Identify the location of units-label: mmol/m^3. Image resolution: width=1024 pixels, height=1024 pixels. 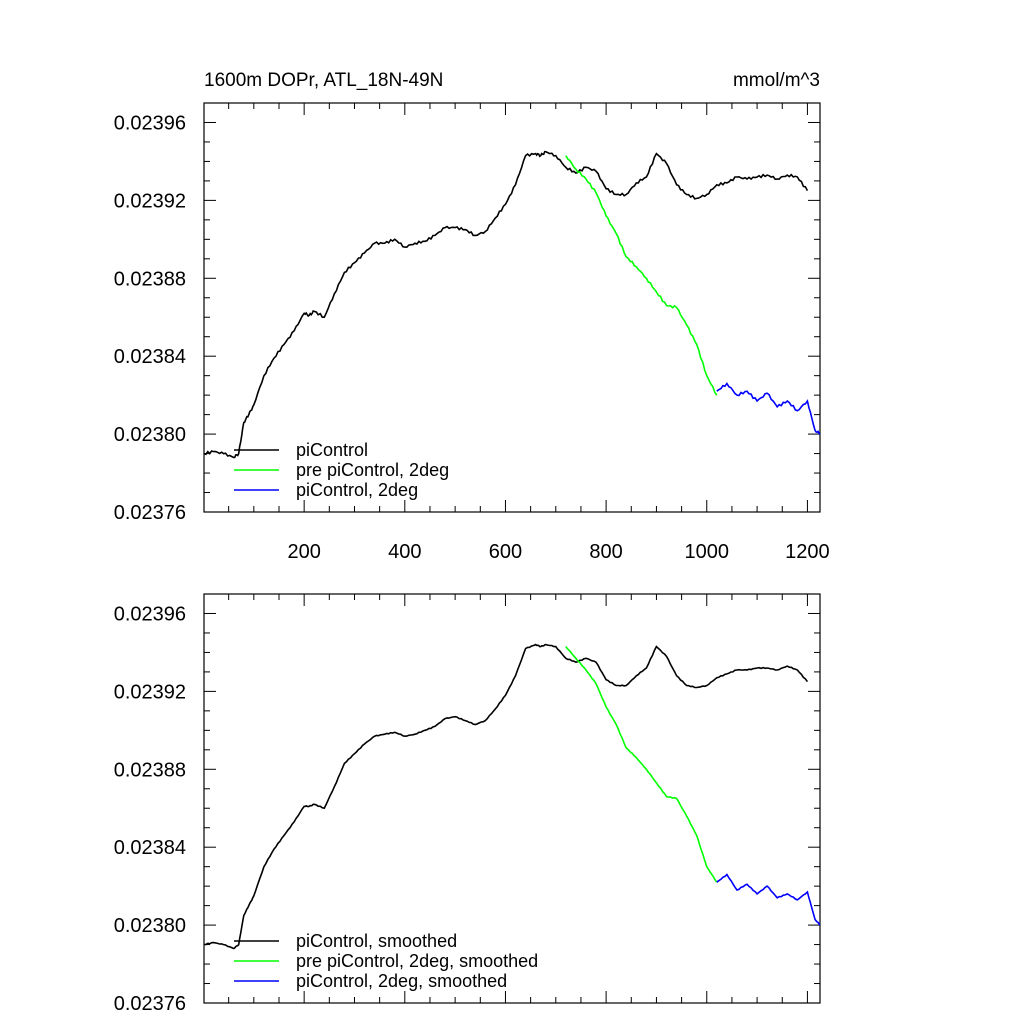
(776, 80).